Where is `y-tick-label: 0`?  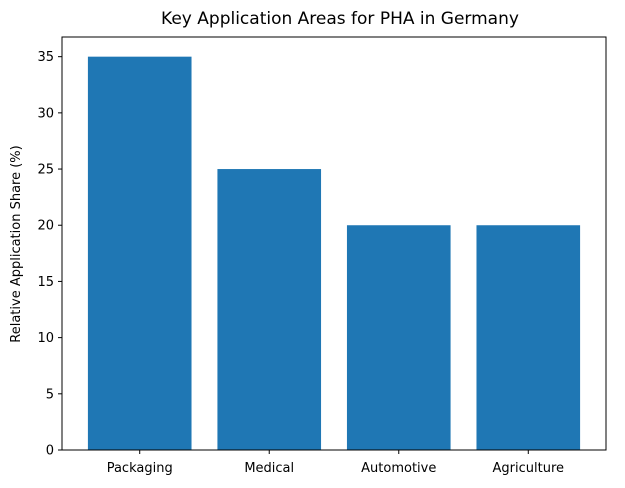
y-tick-label: 0 is located at coordinates (50, 451).